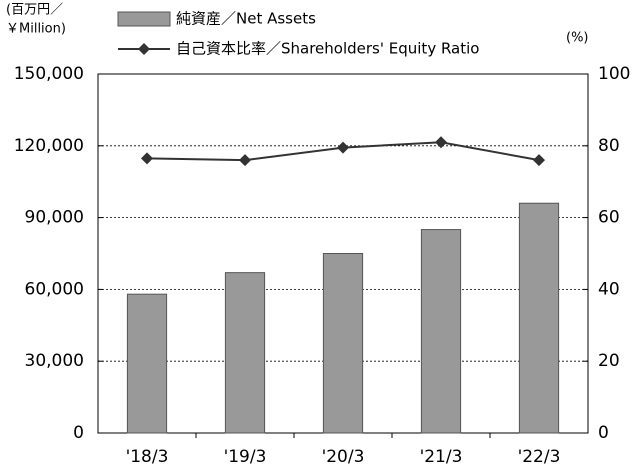 The image size is (633, 469). Describe the element at coordinates (343, 457) in the screenshot. I see `x-tick-label: '20/3` at that location.